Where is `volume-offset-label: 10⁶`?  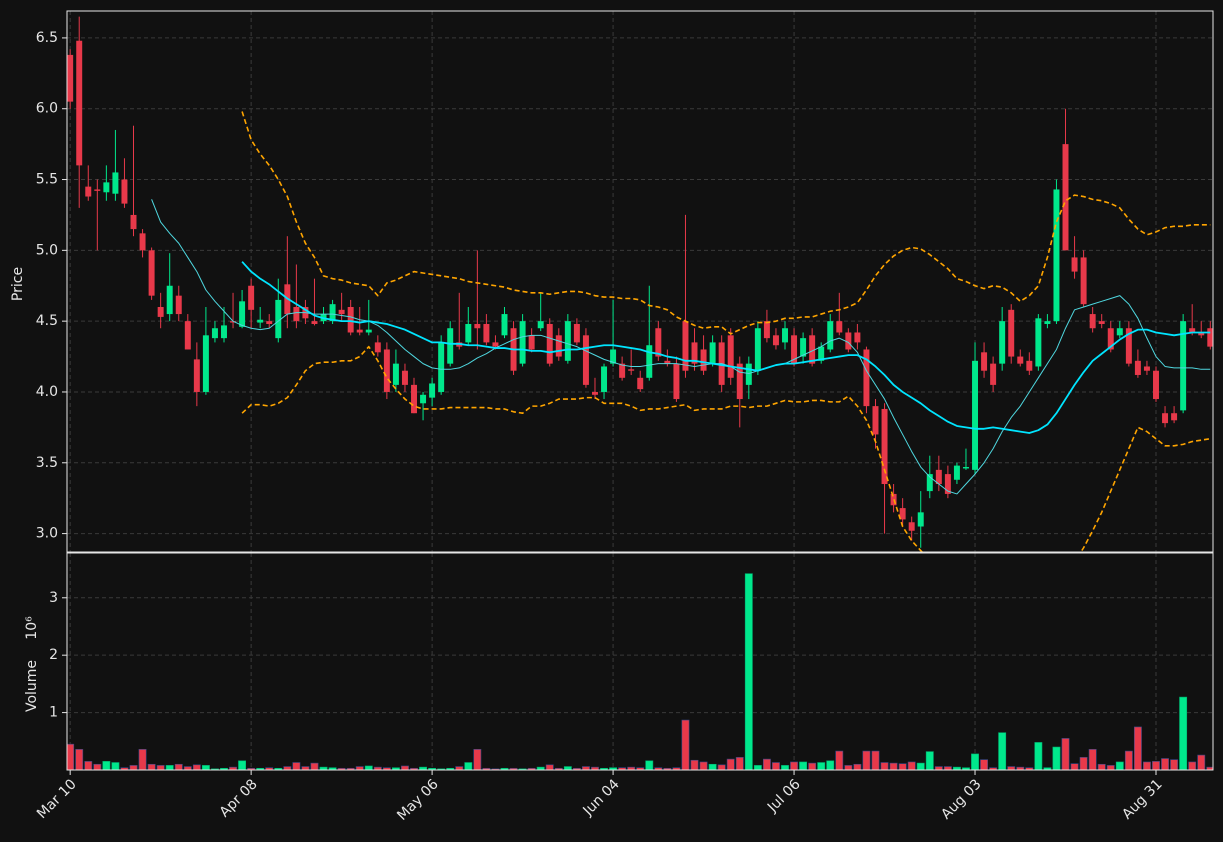
volume-offset-label: 10⁶ is located at coordinates (32, 628).